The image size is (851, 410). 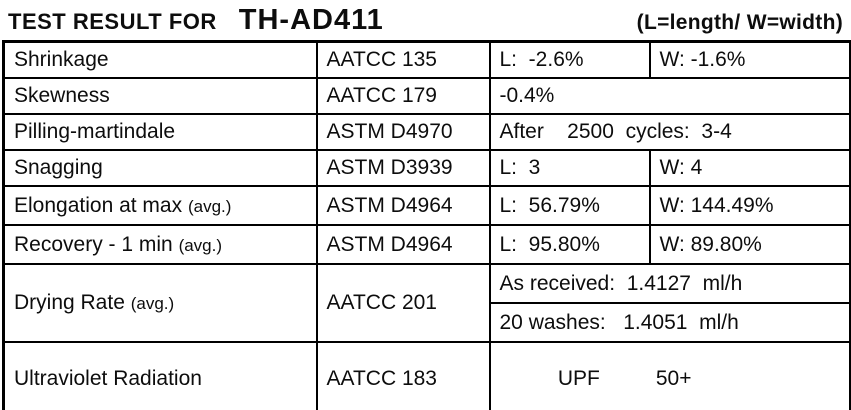 What do you see at coordinates (160, 59) in the screenshot?
I see `test-name-cell: Shrinkage` at bounding box center [160, 59].